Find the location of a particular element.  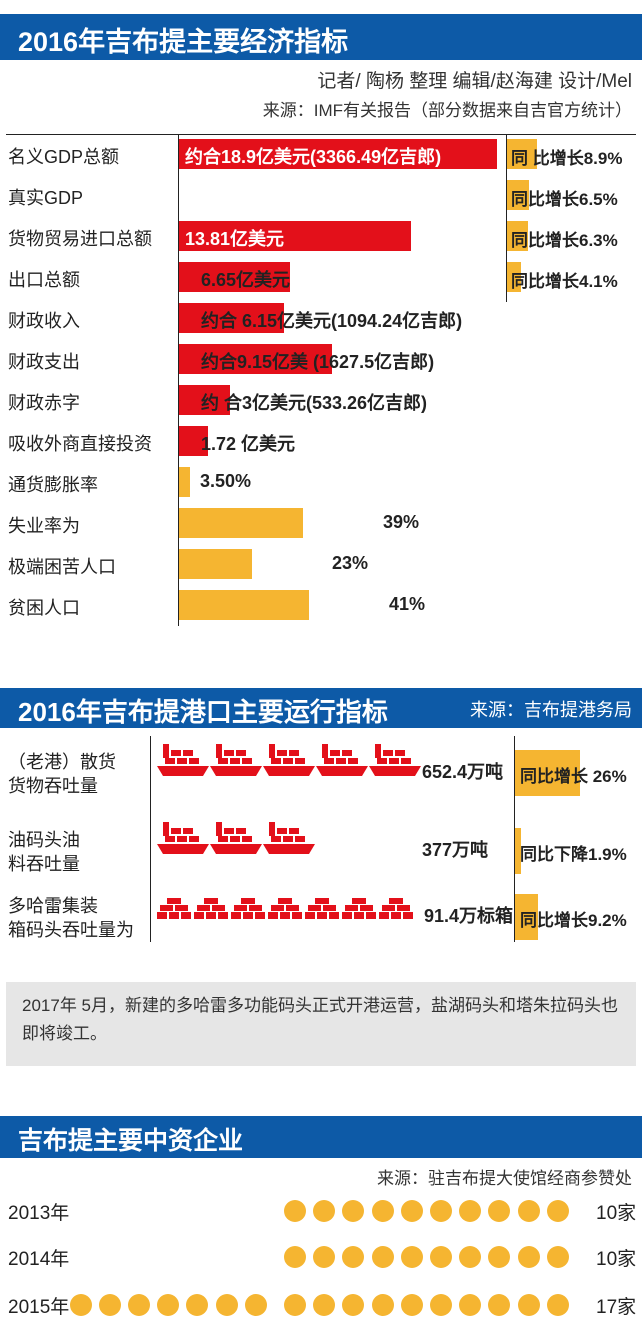

indicator-label: 吸收外商直接投资 is located at coordinates (80, 444).